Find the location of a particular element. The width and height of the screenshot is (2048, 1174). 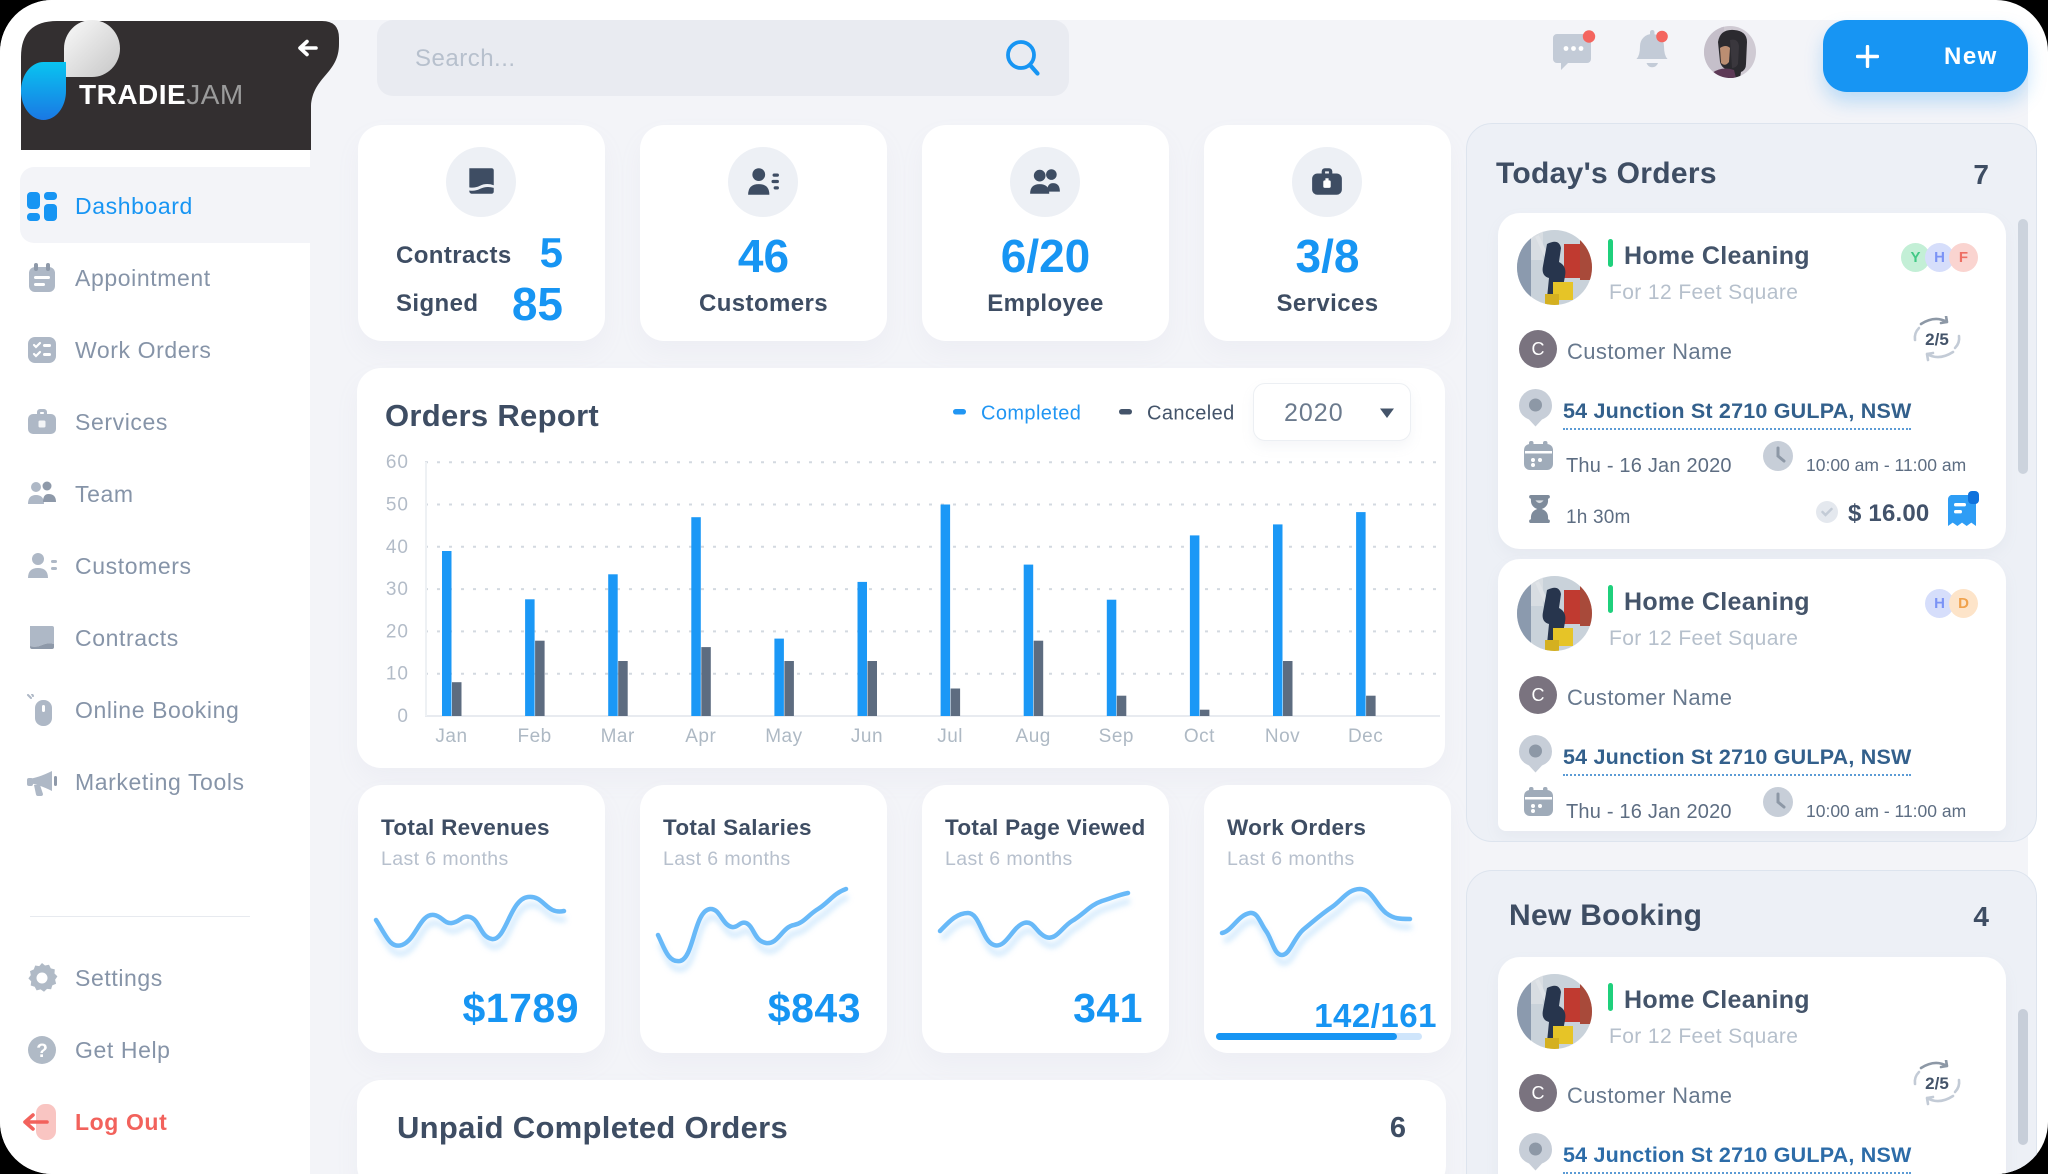

svg-text: May is located at coordinates (783, 736).